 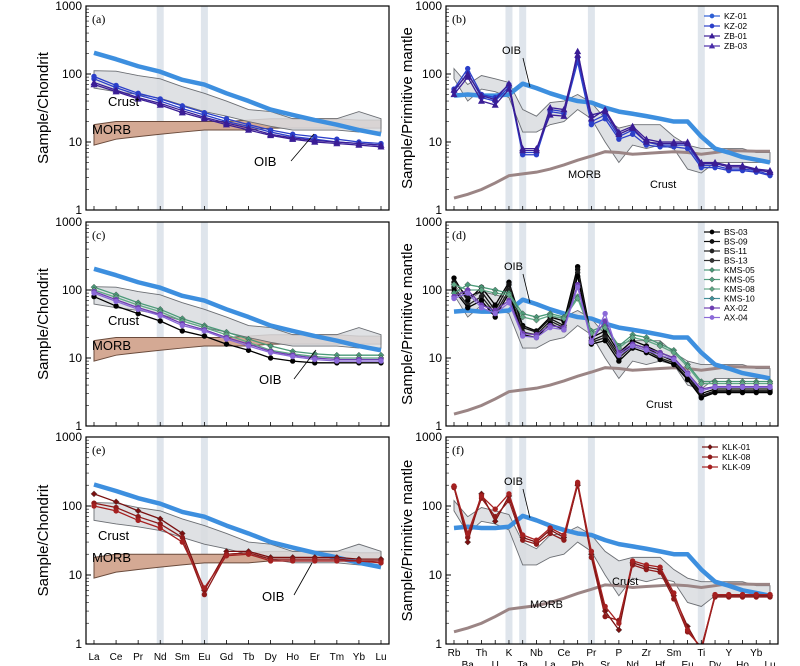 I want to click on x-tick-label: Pr, so click(x=138, y=657).